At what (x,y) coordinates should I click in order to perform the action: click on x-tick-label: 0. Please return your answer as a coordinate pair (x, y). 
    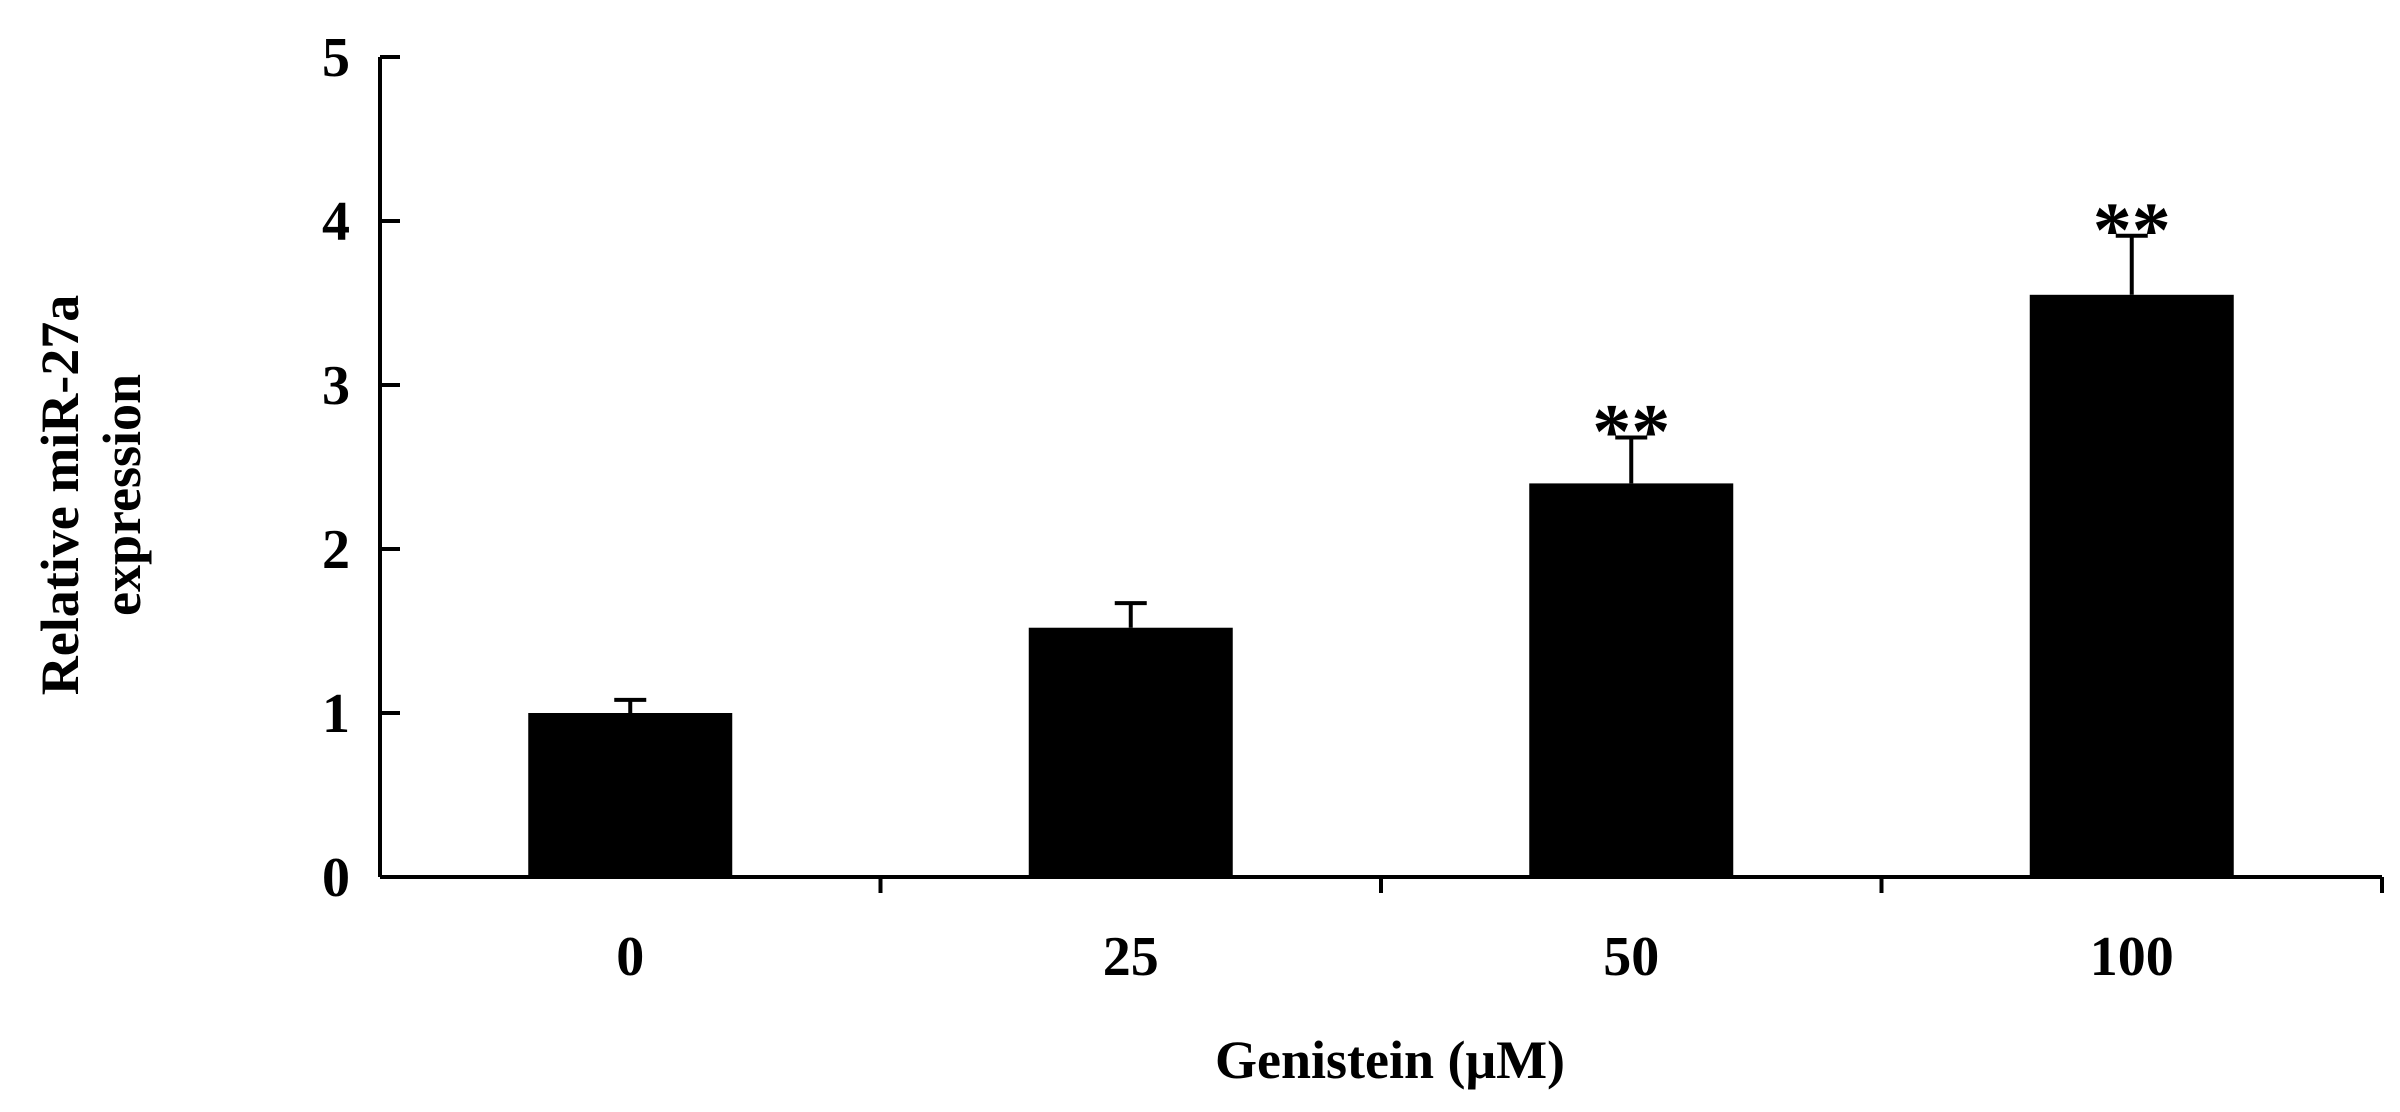
    Looking at the image, I should click on (630, 957).